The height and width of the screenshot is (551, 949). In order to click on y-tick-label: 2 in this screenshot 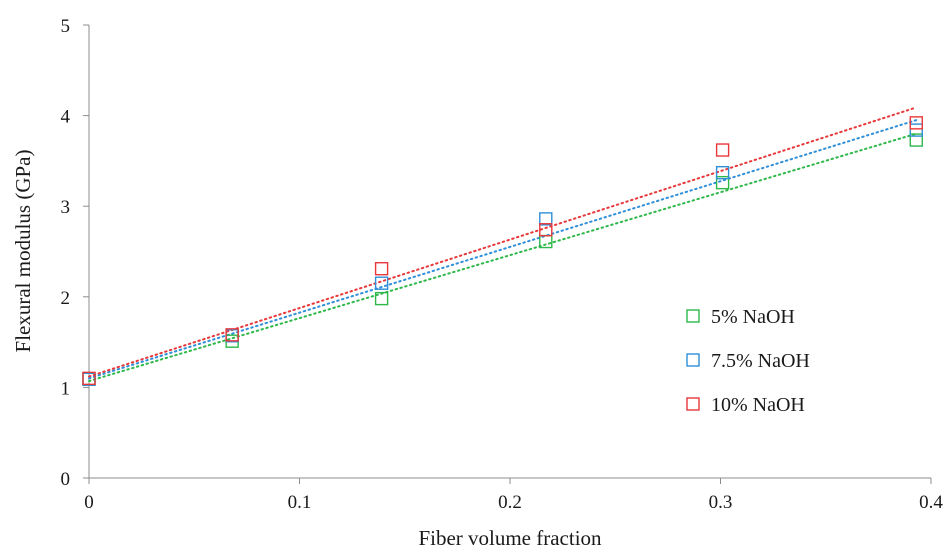, I will do `click(66, 298)`.